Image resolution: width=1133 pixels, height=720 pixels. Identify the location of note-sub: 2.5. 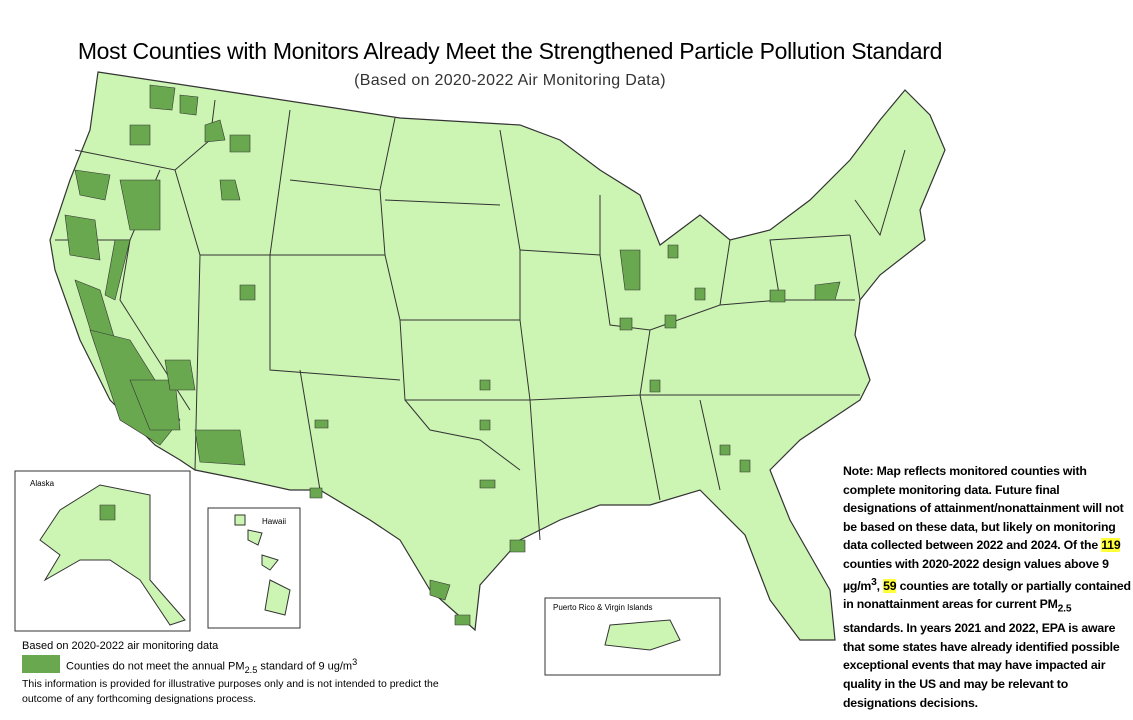
(1064, 609).